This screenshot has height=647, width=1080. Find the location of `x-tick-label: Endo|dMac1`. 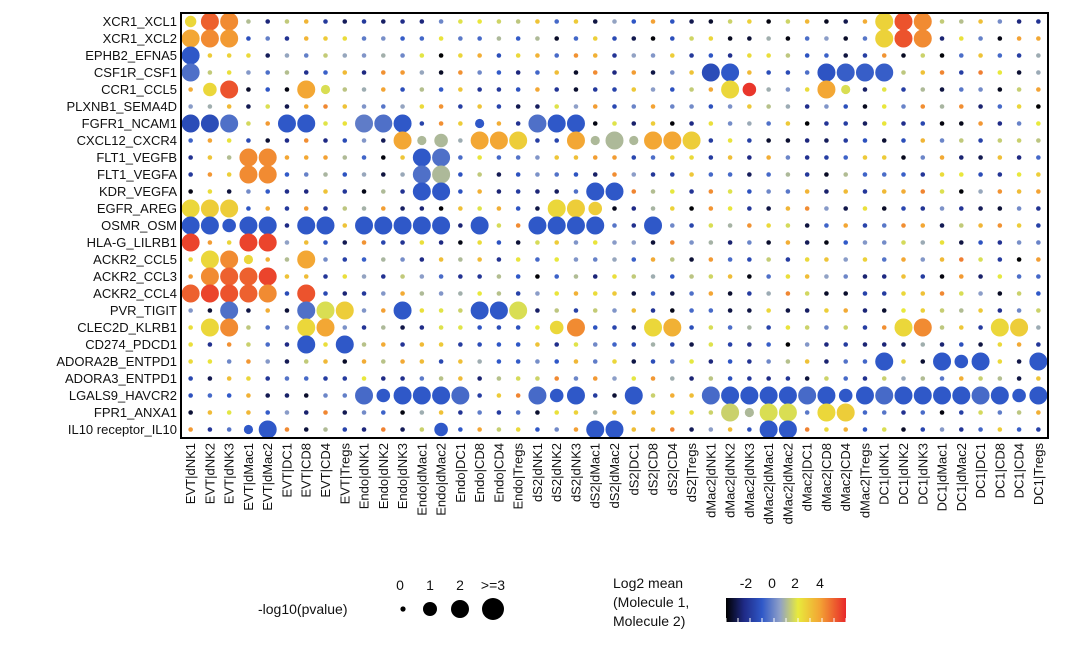

x-tick-label: Endo|dMac1 is located at coordinates (421, 479).